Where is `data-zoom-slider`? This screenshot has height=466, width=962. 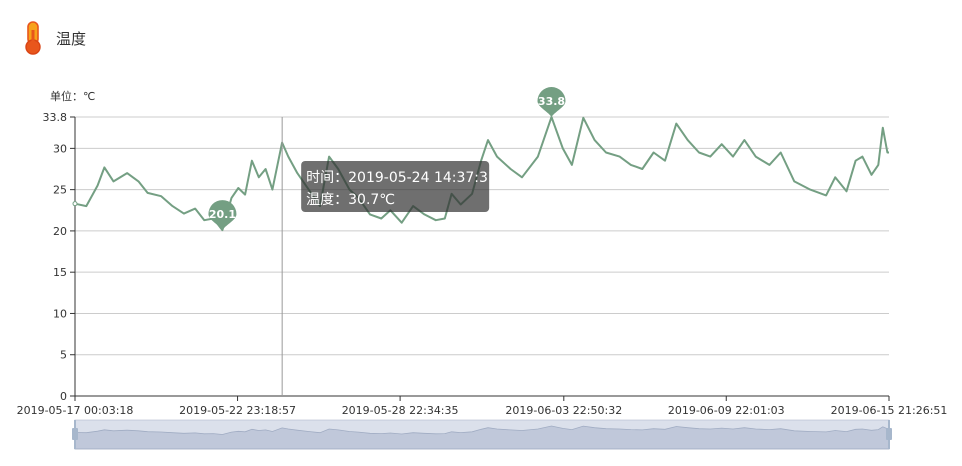 data-zoom-slider is located at coordinates (482, 434).